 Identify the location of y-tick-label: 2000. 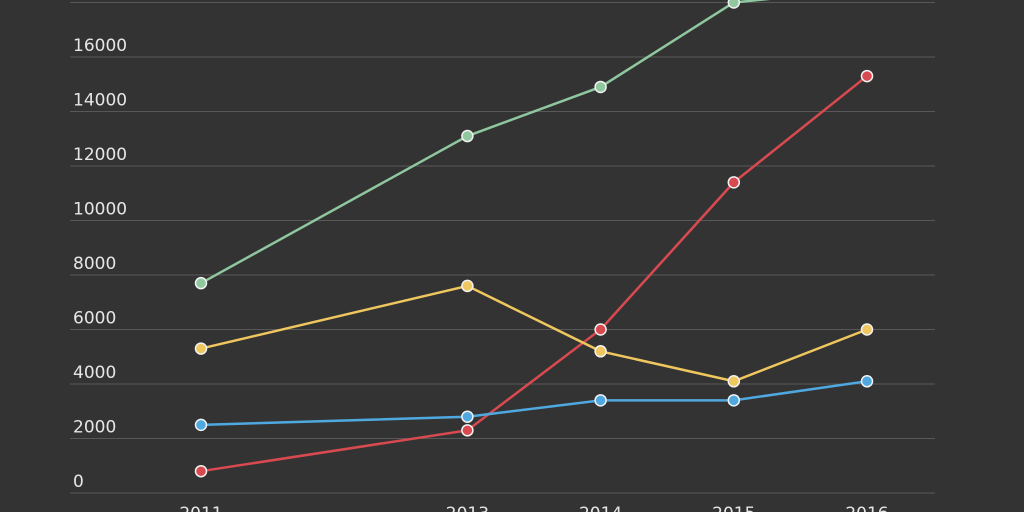
(94, 428).